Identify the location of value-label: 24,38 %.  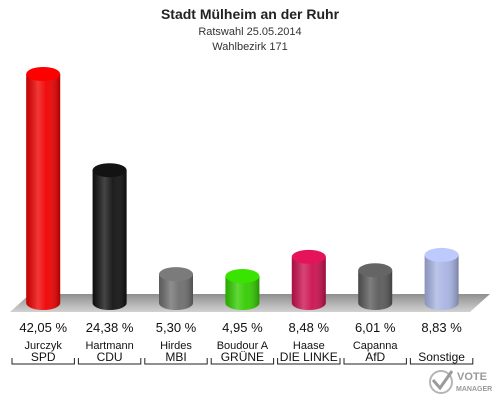
(110, 327).